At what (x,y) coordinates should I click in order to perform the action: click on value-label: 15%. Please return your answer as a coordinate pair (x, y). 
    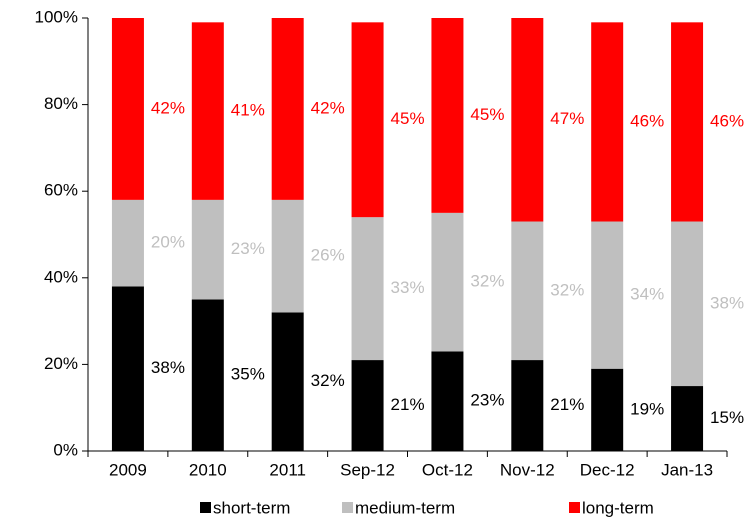
    Looking at the image, I should click on (727, 417).